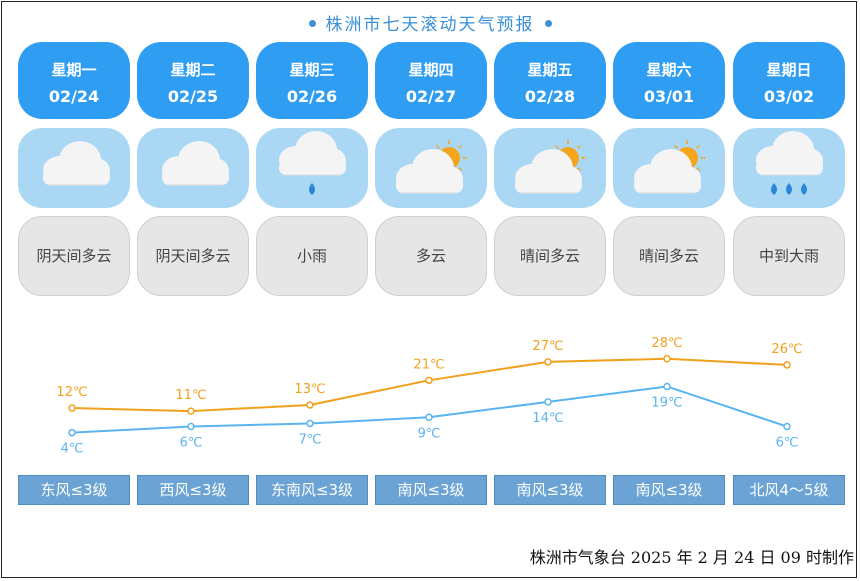 This screenshot has height=581, width=860. I want to click on high-temp-label: 11℃, so click(190, 395).